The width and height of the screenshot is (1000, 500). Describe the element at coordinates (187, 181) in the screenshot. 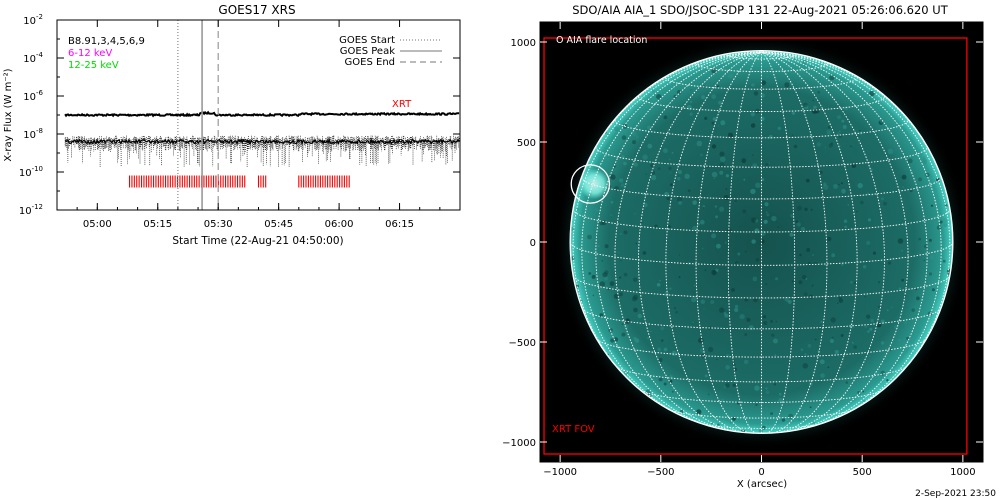

I see `xrt-segment` at that location.